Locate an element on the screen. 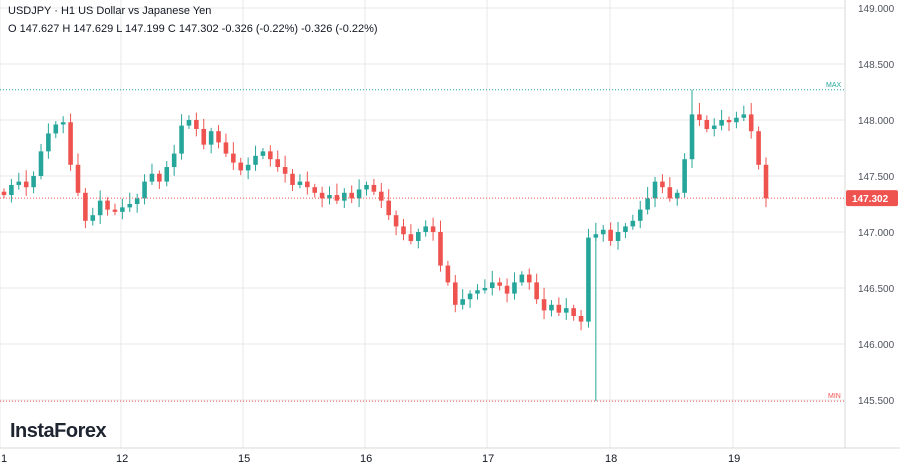  max-label: MAX is located at coordinates (834, 85).